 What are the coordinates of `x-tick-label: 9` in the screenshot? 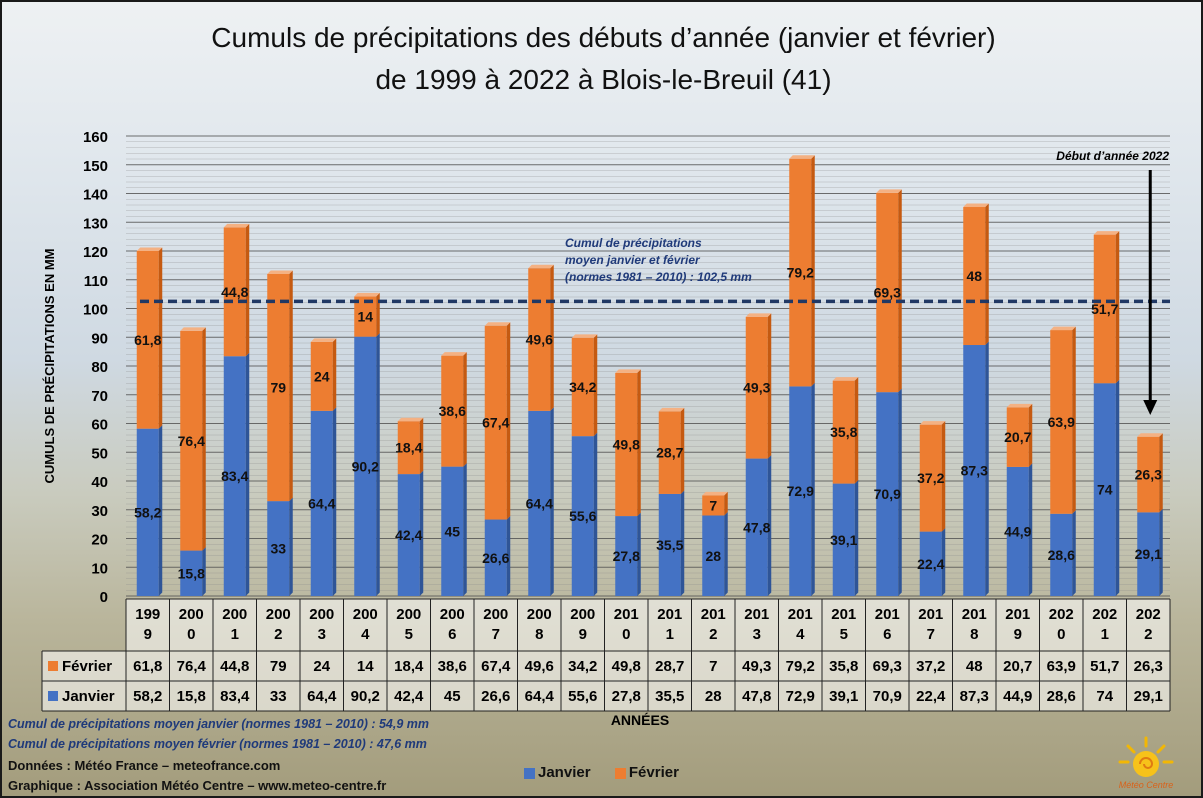 It's located at (1018, 634).